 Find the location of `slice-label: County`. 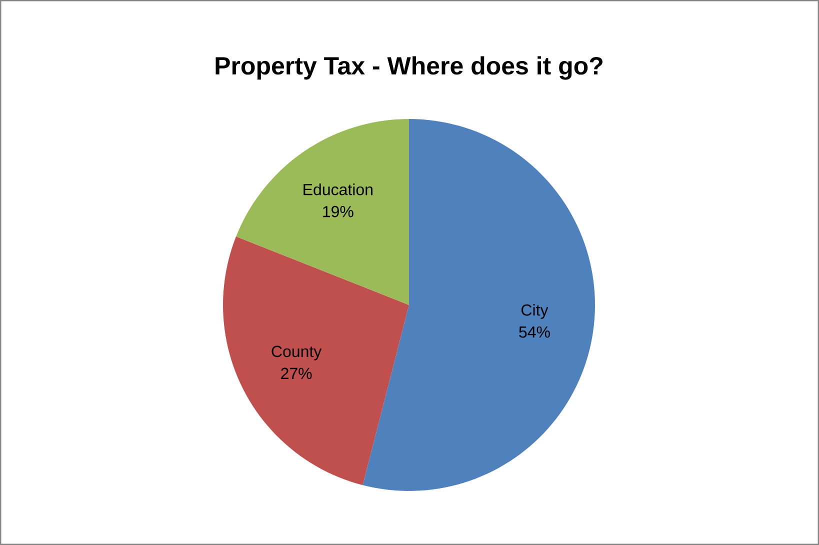

slice-label: County is located at coordinates (297, 353).